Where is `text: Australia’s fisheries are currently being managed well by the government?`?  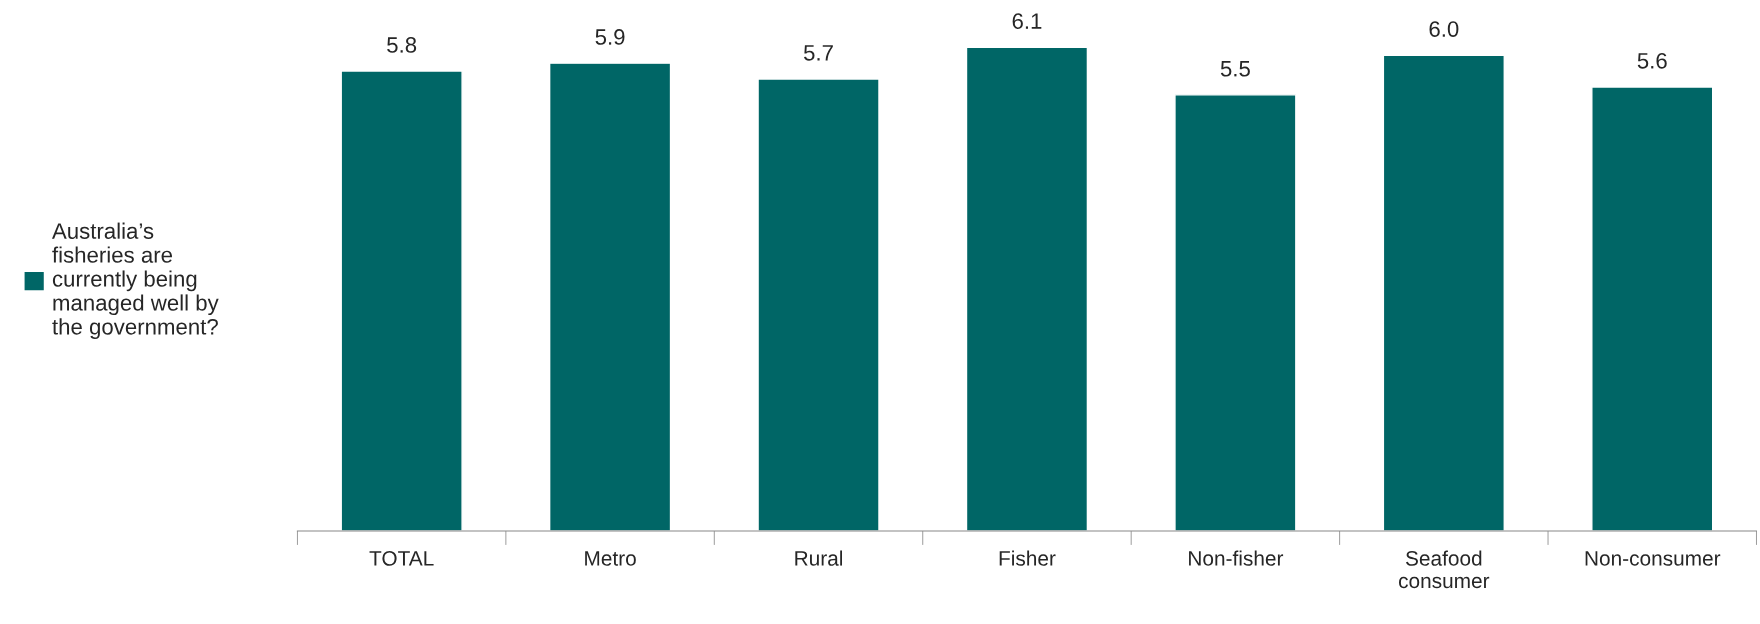 text: Australia’s fisheries are currently being managed well by the government? is located at coordinates (135, 281).